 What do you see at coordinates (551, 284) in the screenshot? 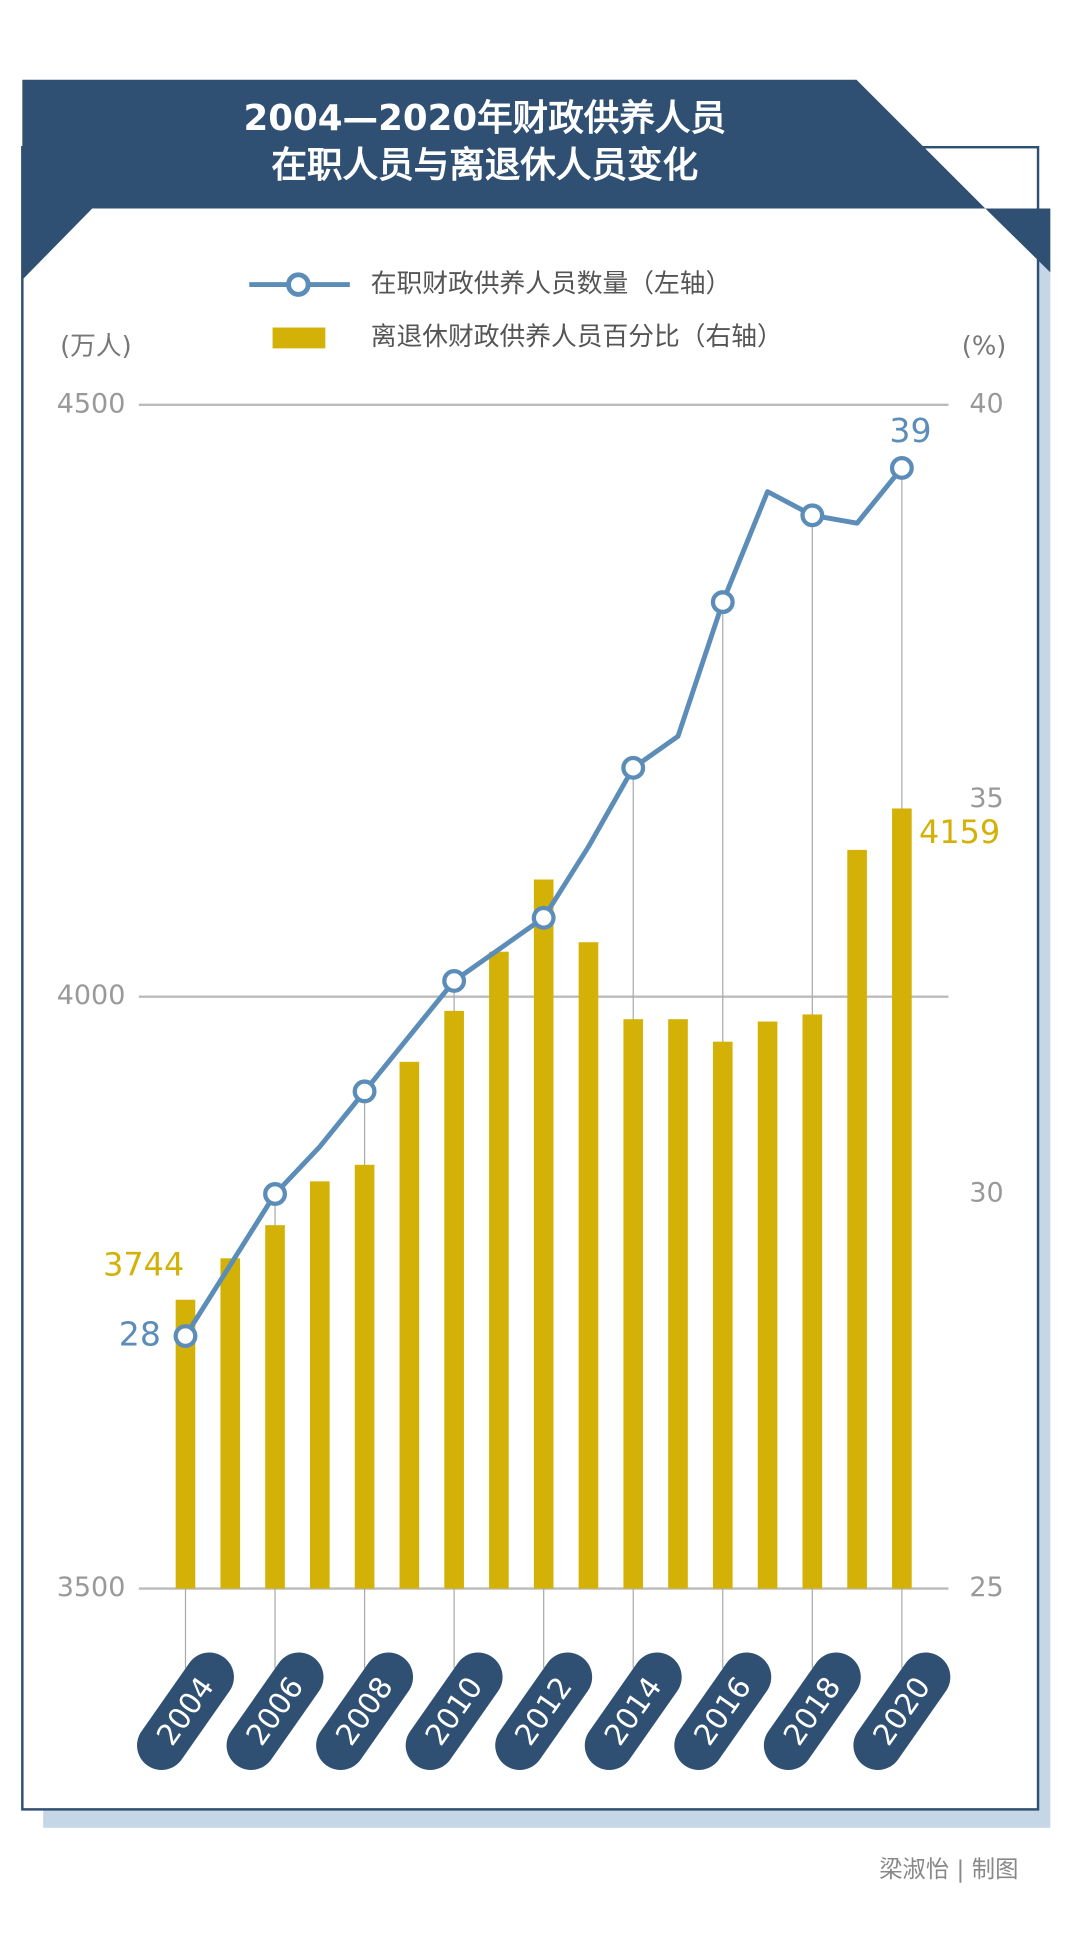
I see `legend-label: 在职财政供养人员数量（左轴）` at bounding box center [551, 284].